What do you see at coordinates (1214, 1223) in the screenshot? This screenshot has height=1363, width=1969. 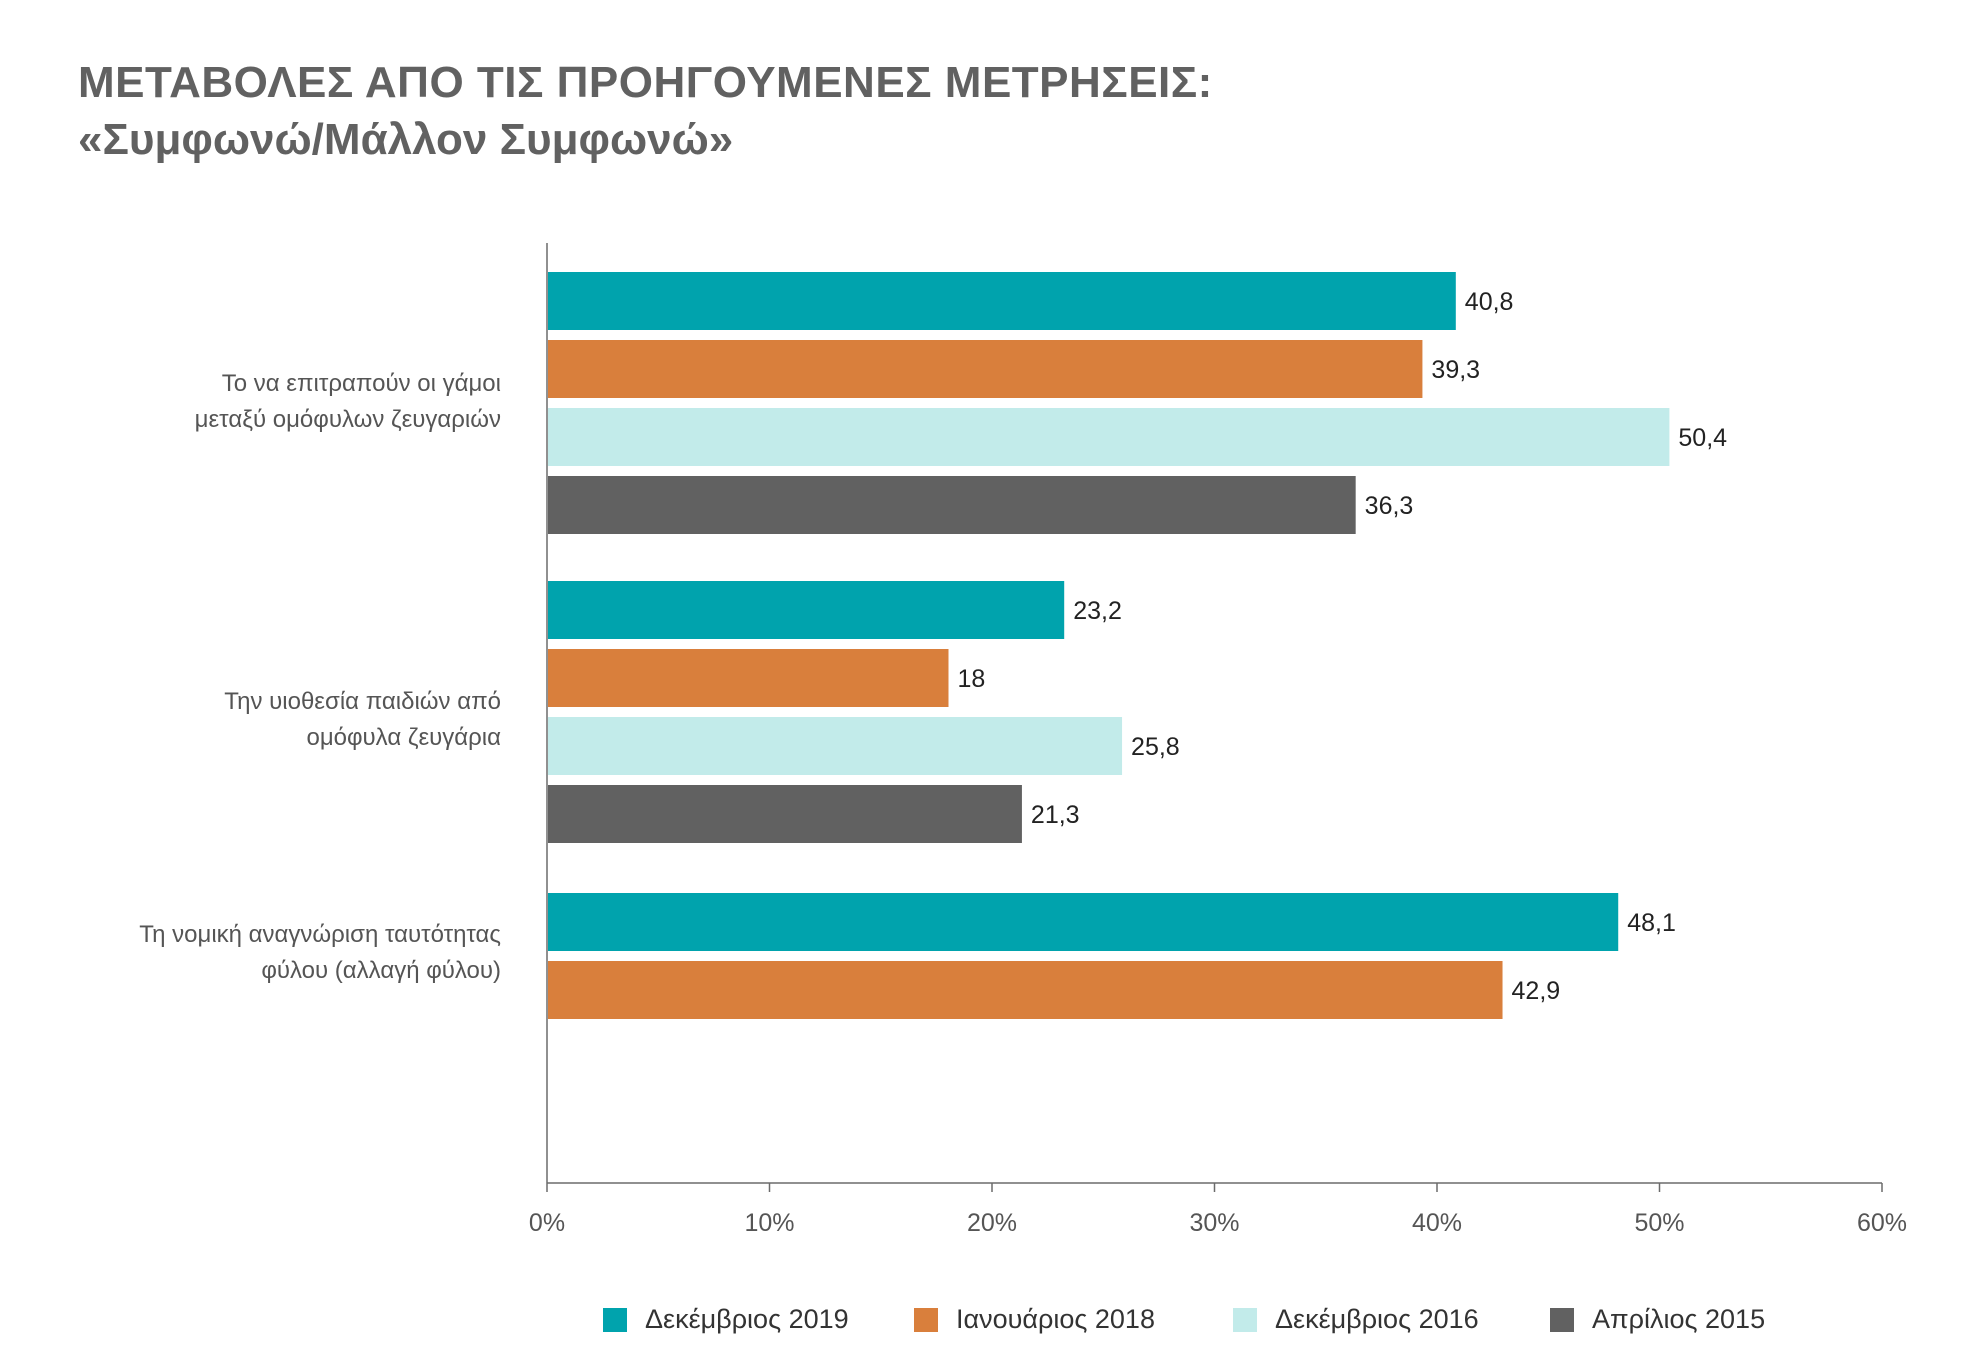 I see `x-tick-label: 30%` at bounding box center [1214, 1223].